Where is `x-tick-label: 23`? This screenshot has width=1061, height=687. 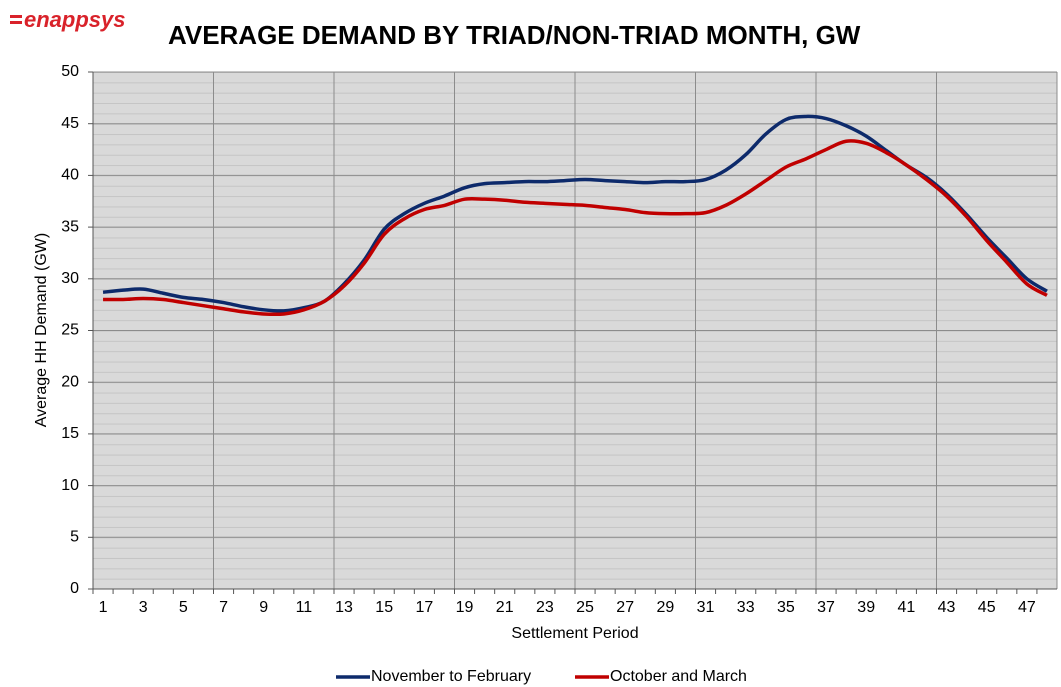 x-tick-label: 23 is located at coordinates (545, 607).